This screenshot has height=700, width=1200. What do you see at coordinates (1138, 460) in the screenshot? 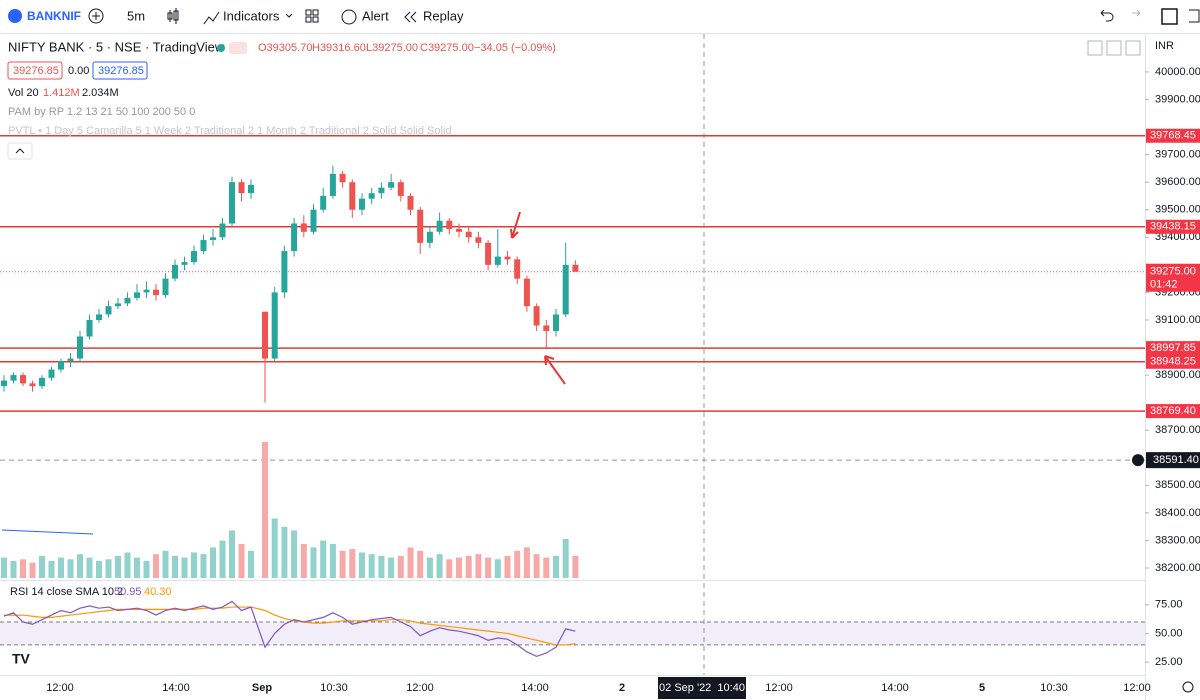
I see `crosshair-plus` at bounding box center [1138, 460].